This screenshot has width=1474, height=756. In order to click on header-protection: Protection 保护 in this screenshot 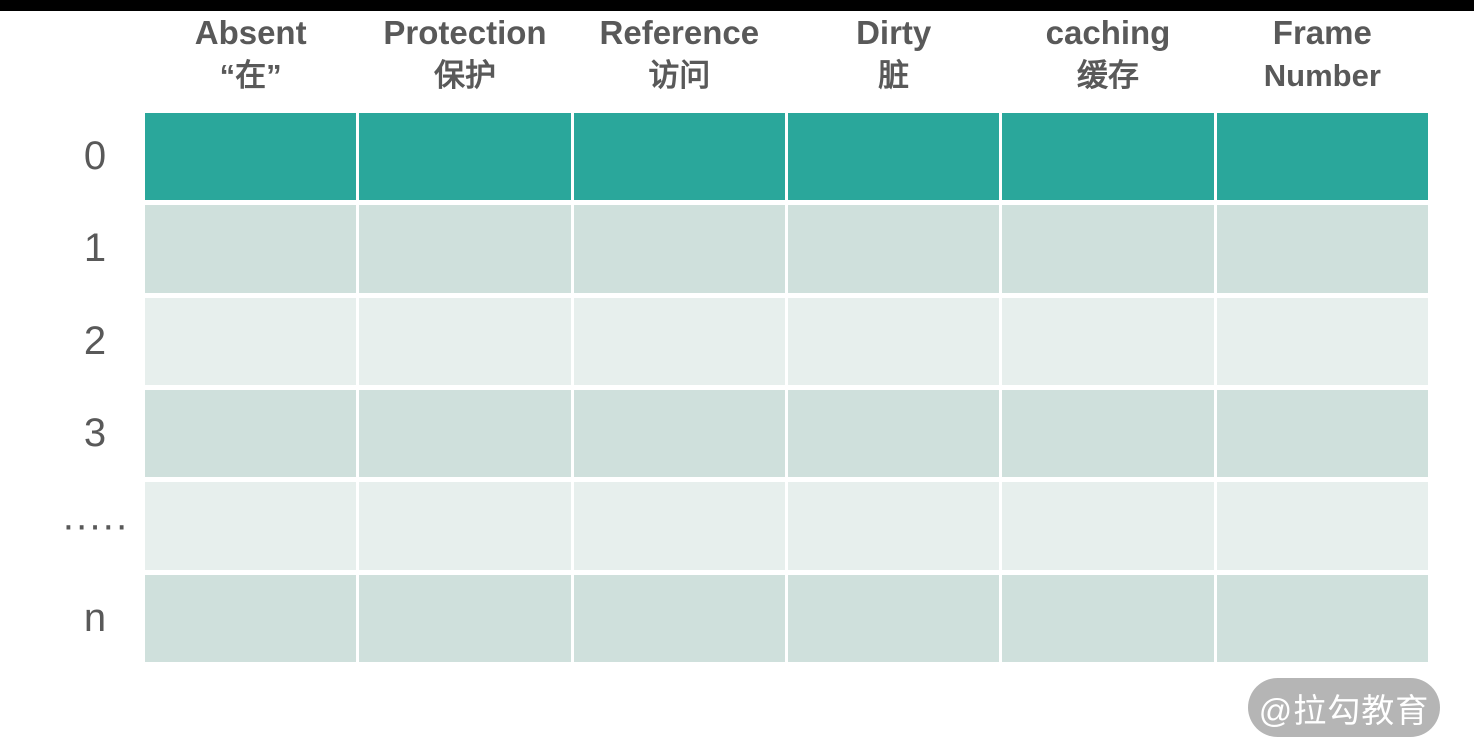, I will do `click(464, 53)`.